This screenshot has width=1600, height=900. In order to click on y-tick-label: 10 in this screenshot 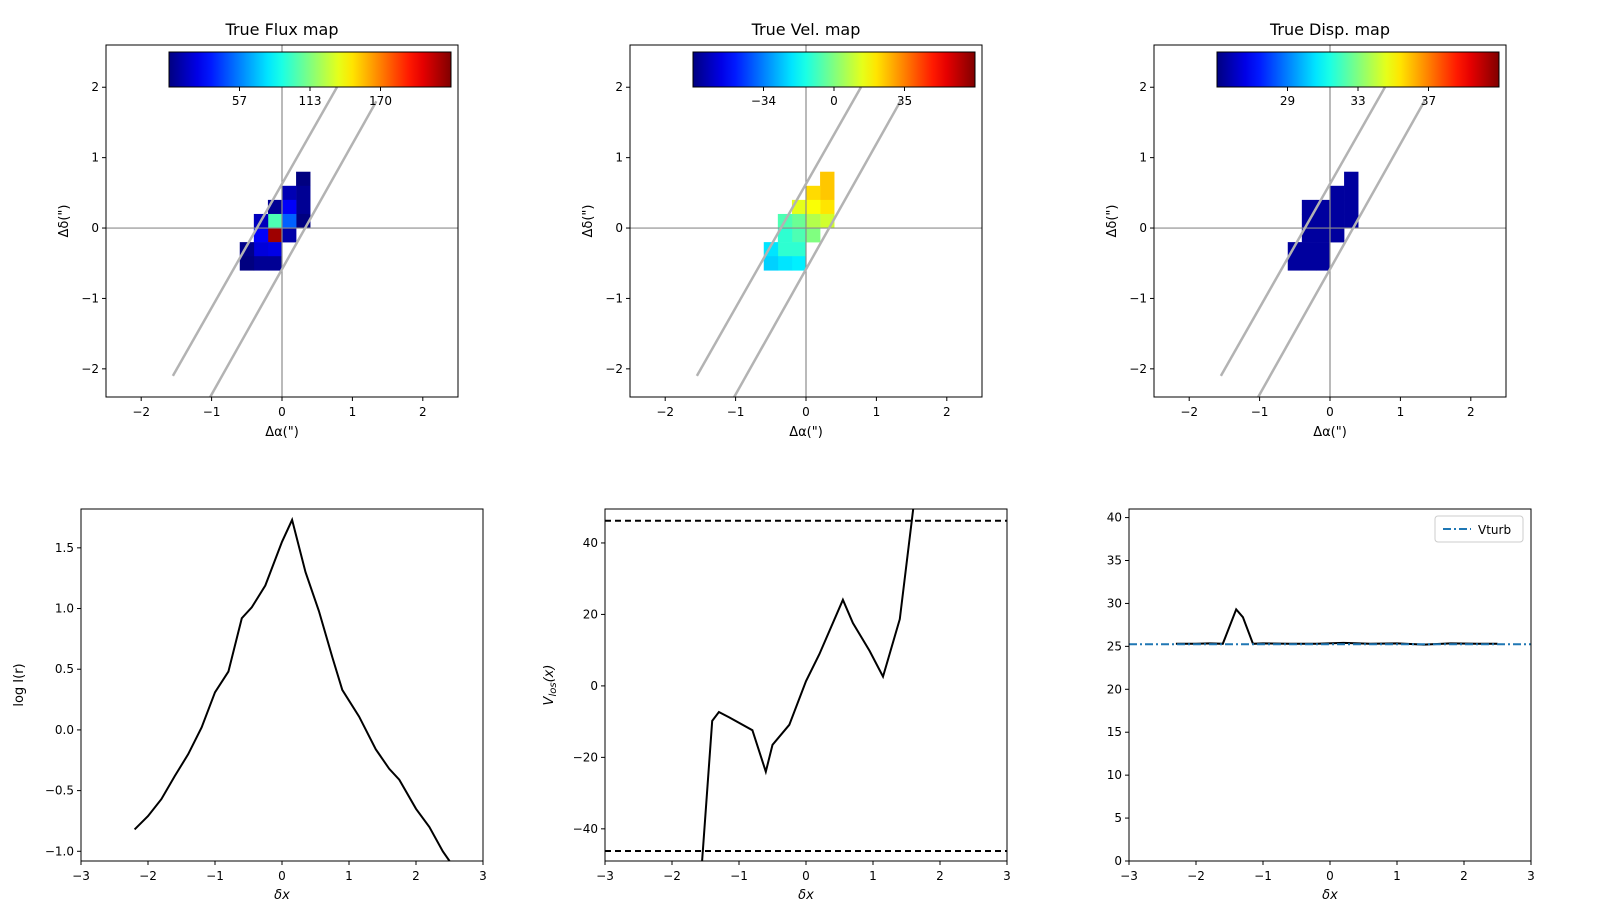, I will do `click(1114, 775)`.